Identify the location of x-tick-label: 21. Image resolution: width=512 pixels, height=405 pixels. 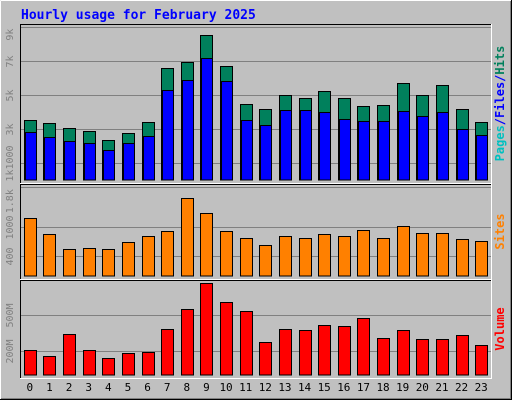
(441, 387).